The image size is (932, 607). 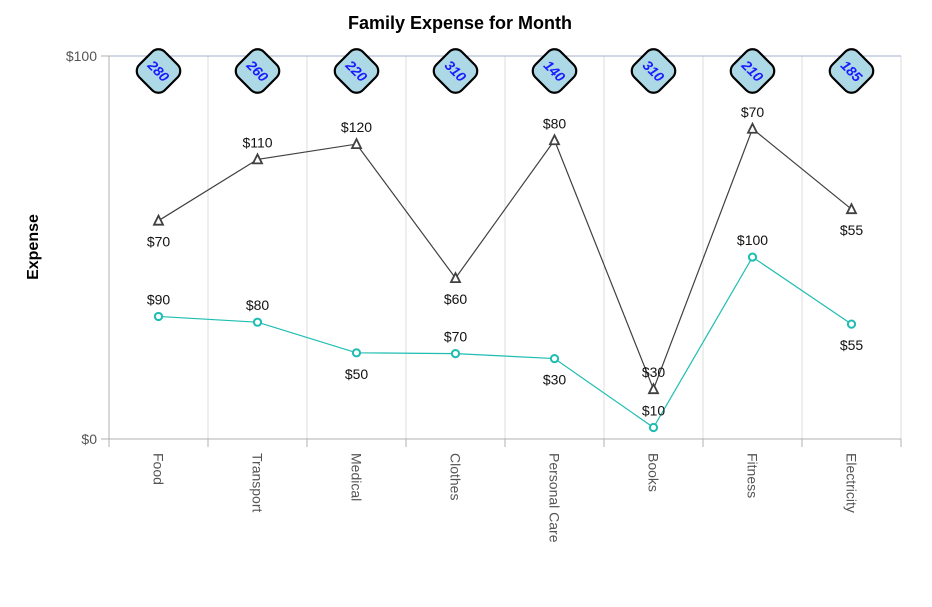 I want to click on x-tick-label: Medical, so click(x=357, y=477).